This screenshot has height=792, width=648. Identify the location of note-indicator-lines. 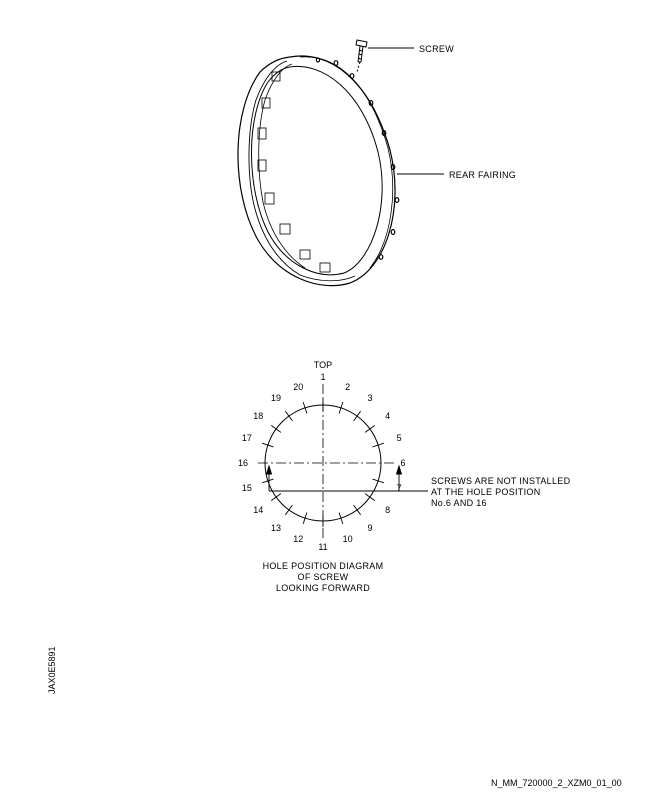
(346, 478).